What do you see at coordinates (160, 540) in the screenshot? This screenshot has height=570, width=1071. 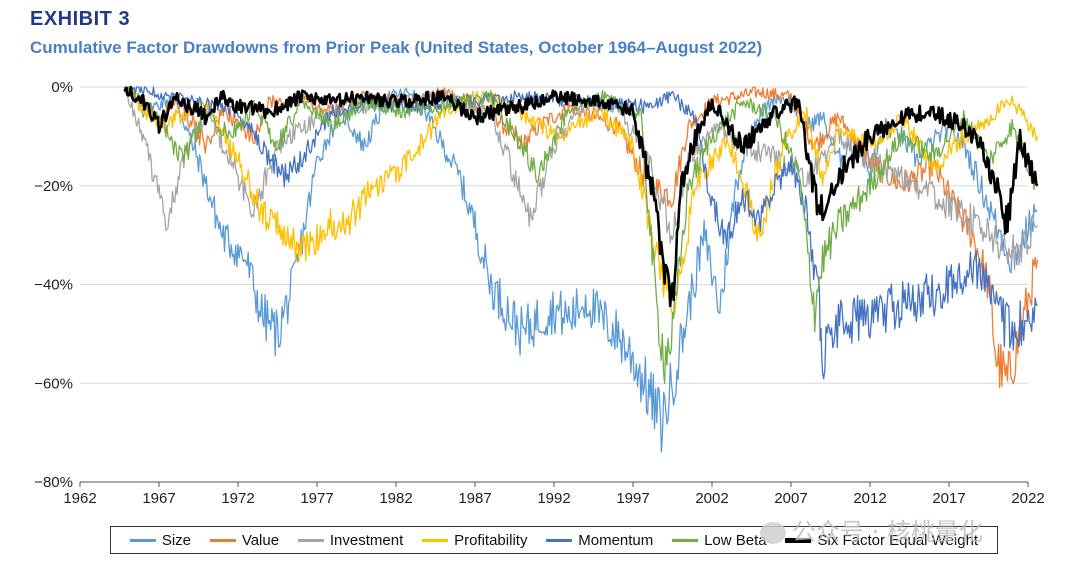 I see `legend-item: Size` at bounding box center [160, 540].